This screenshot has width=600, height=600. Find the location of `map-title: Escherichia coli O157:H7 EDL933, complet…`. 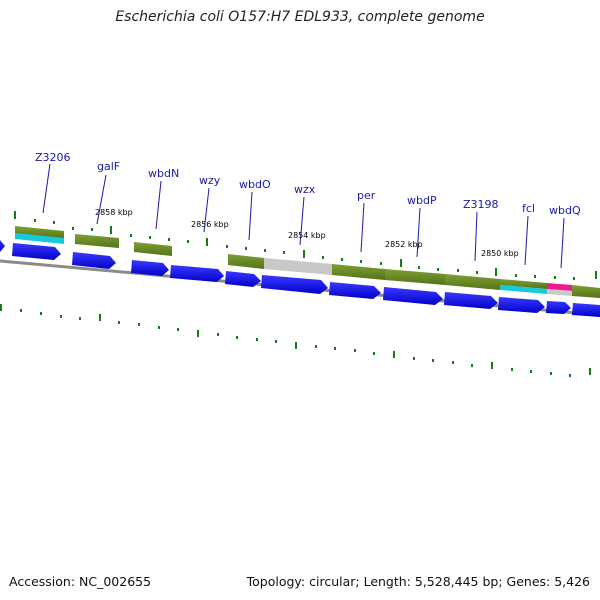

map-title: Escherichia coli O157:H7 EDL933, complet… is located at coordinates (300, 17).